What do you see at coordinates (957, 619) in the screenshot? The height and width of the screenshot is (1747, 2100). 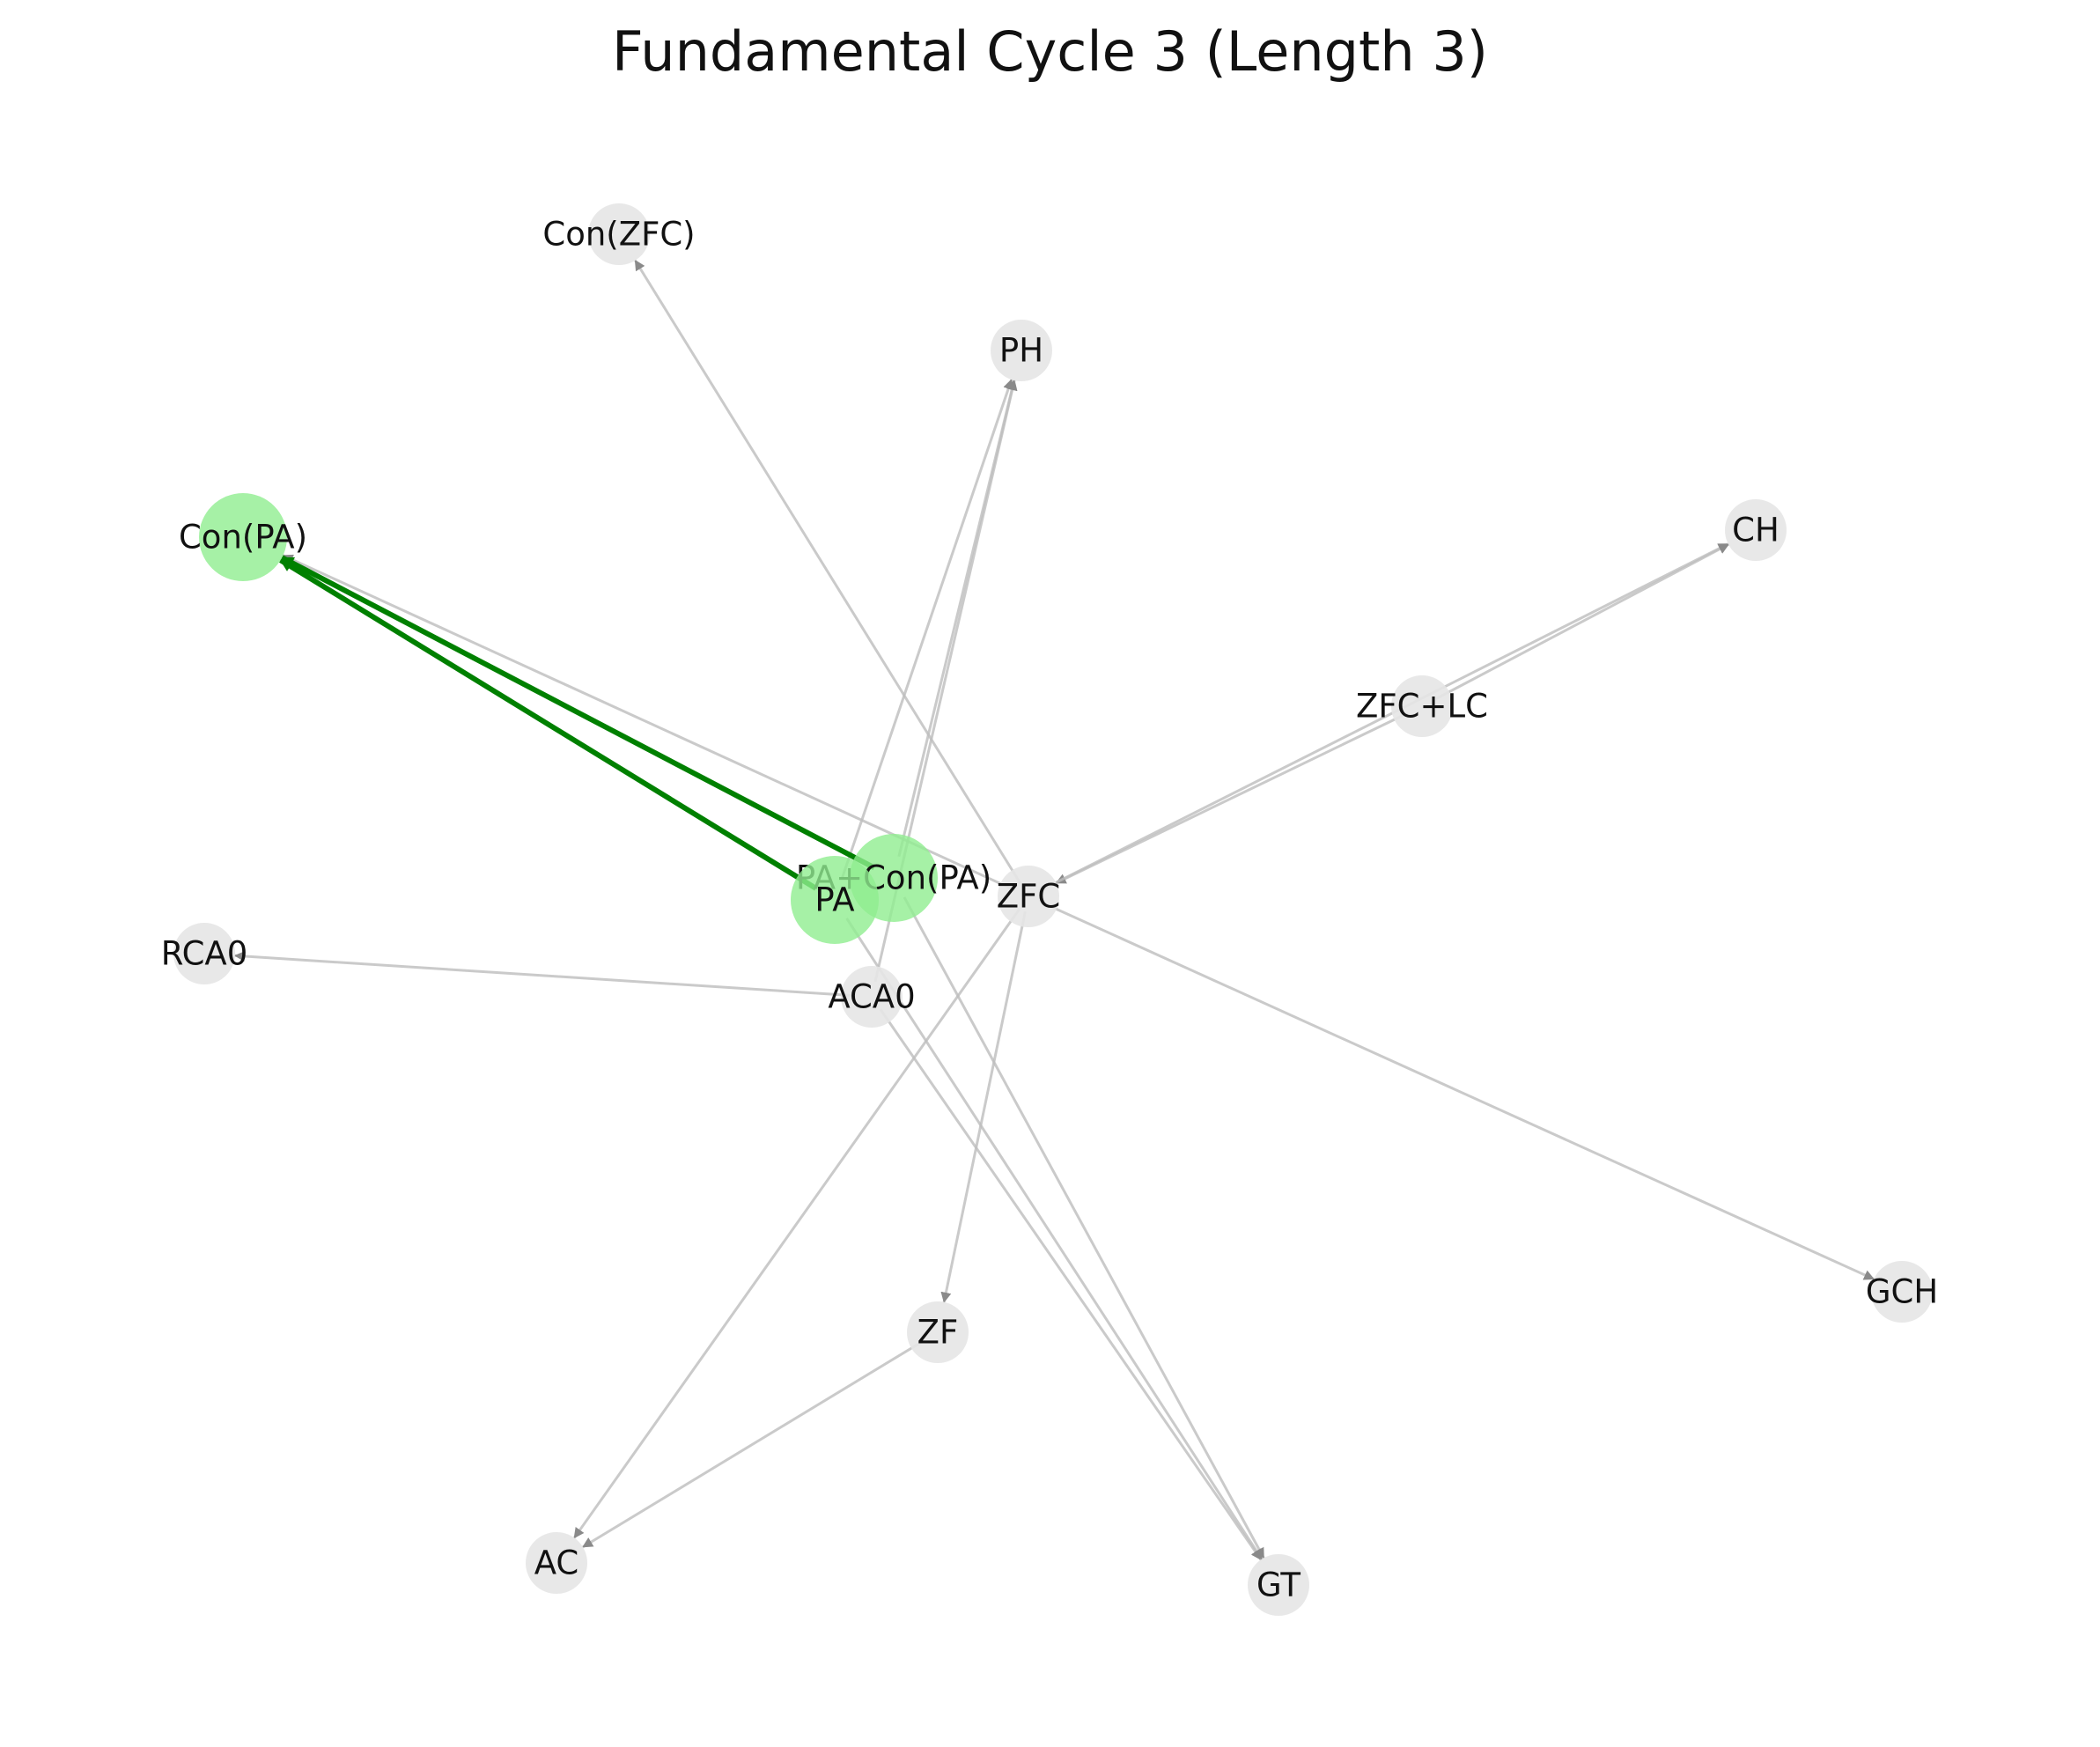 I see `edge-pa-con-pa-to-ph` at bounding box center [957, 619].